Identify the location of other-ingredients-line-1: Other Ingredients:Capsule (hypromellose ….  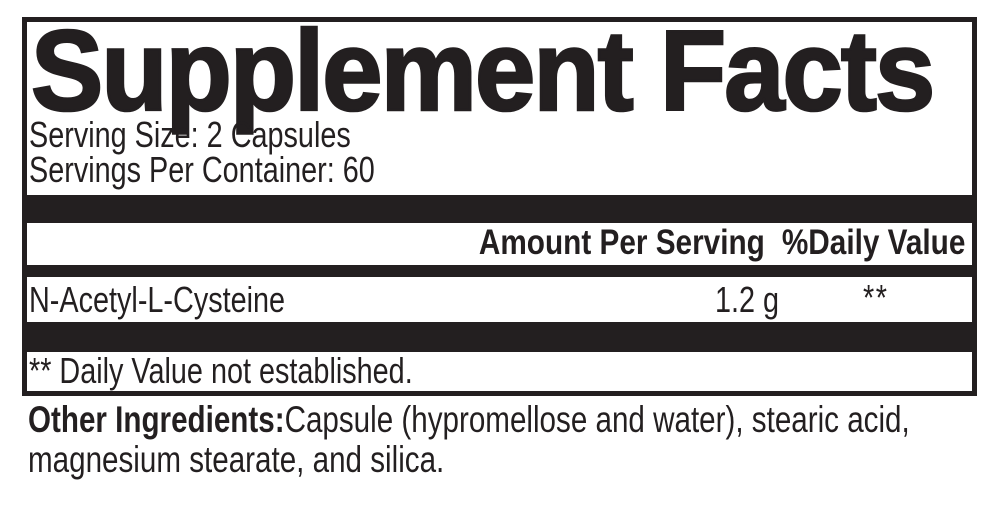
(469, 420).